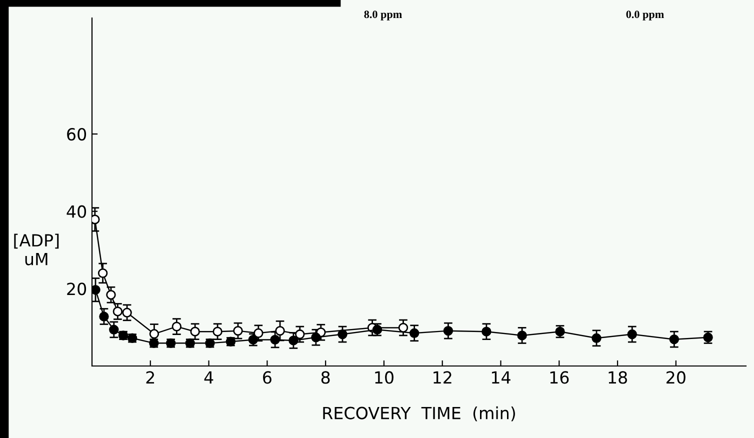 The height and width of the screenshot is (438, 754). I want to click on annotation: 8.0 ppm, so click(383, 15).